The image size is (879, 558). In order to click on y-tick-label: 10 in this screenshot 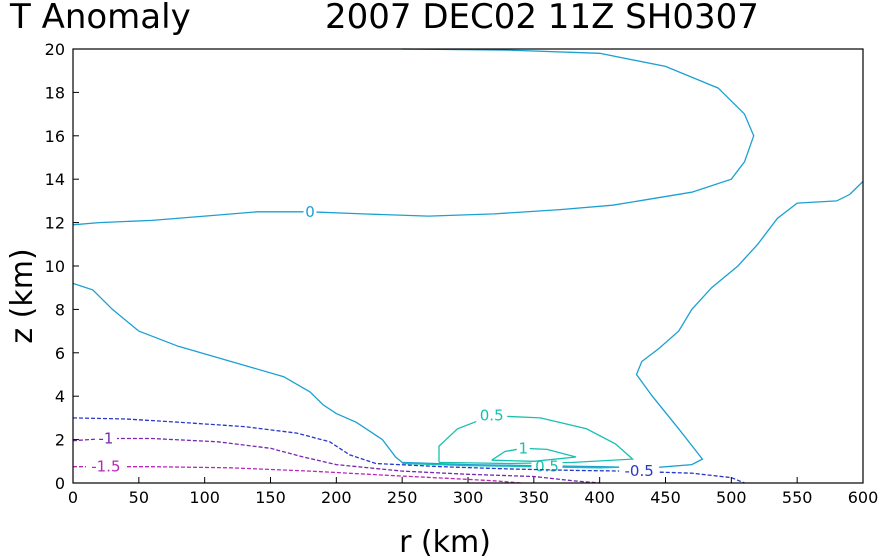, I will do `click(55, 266)`.